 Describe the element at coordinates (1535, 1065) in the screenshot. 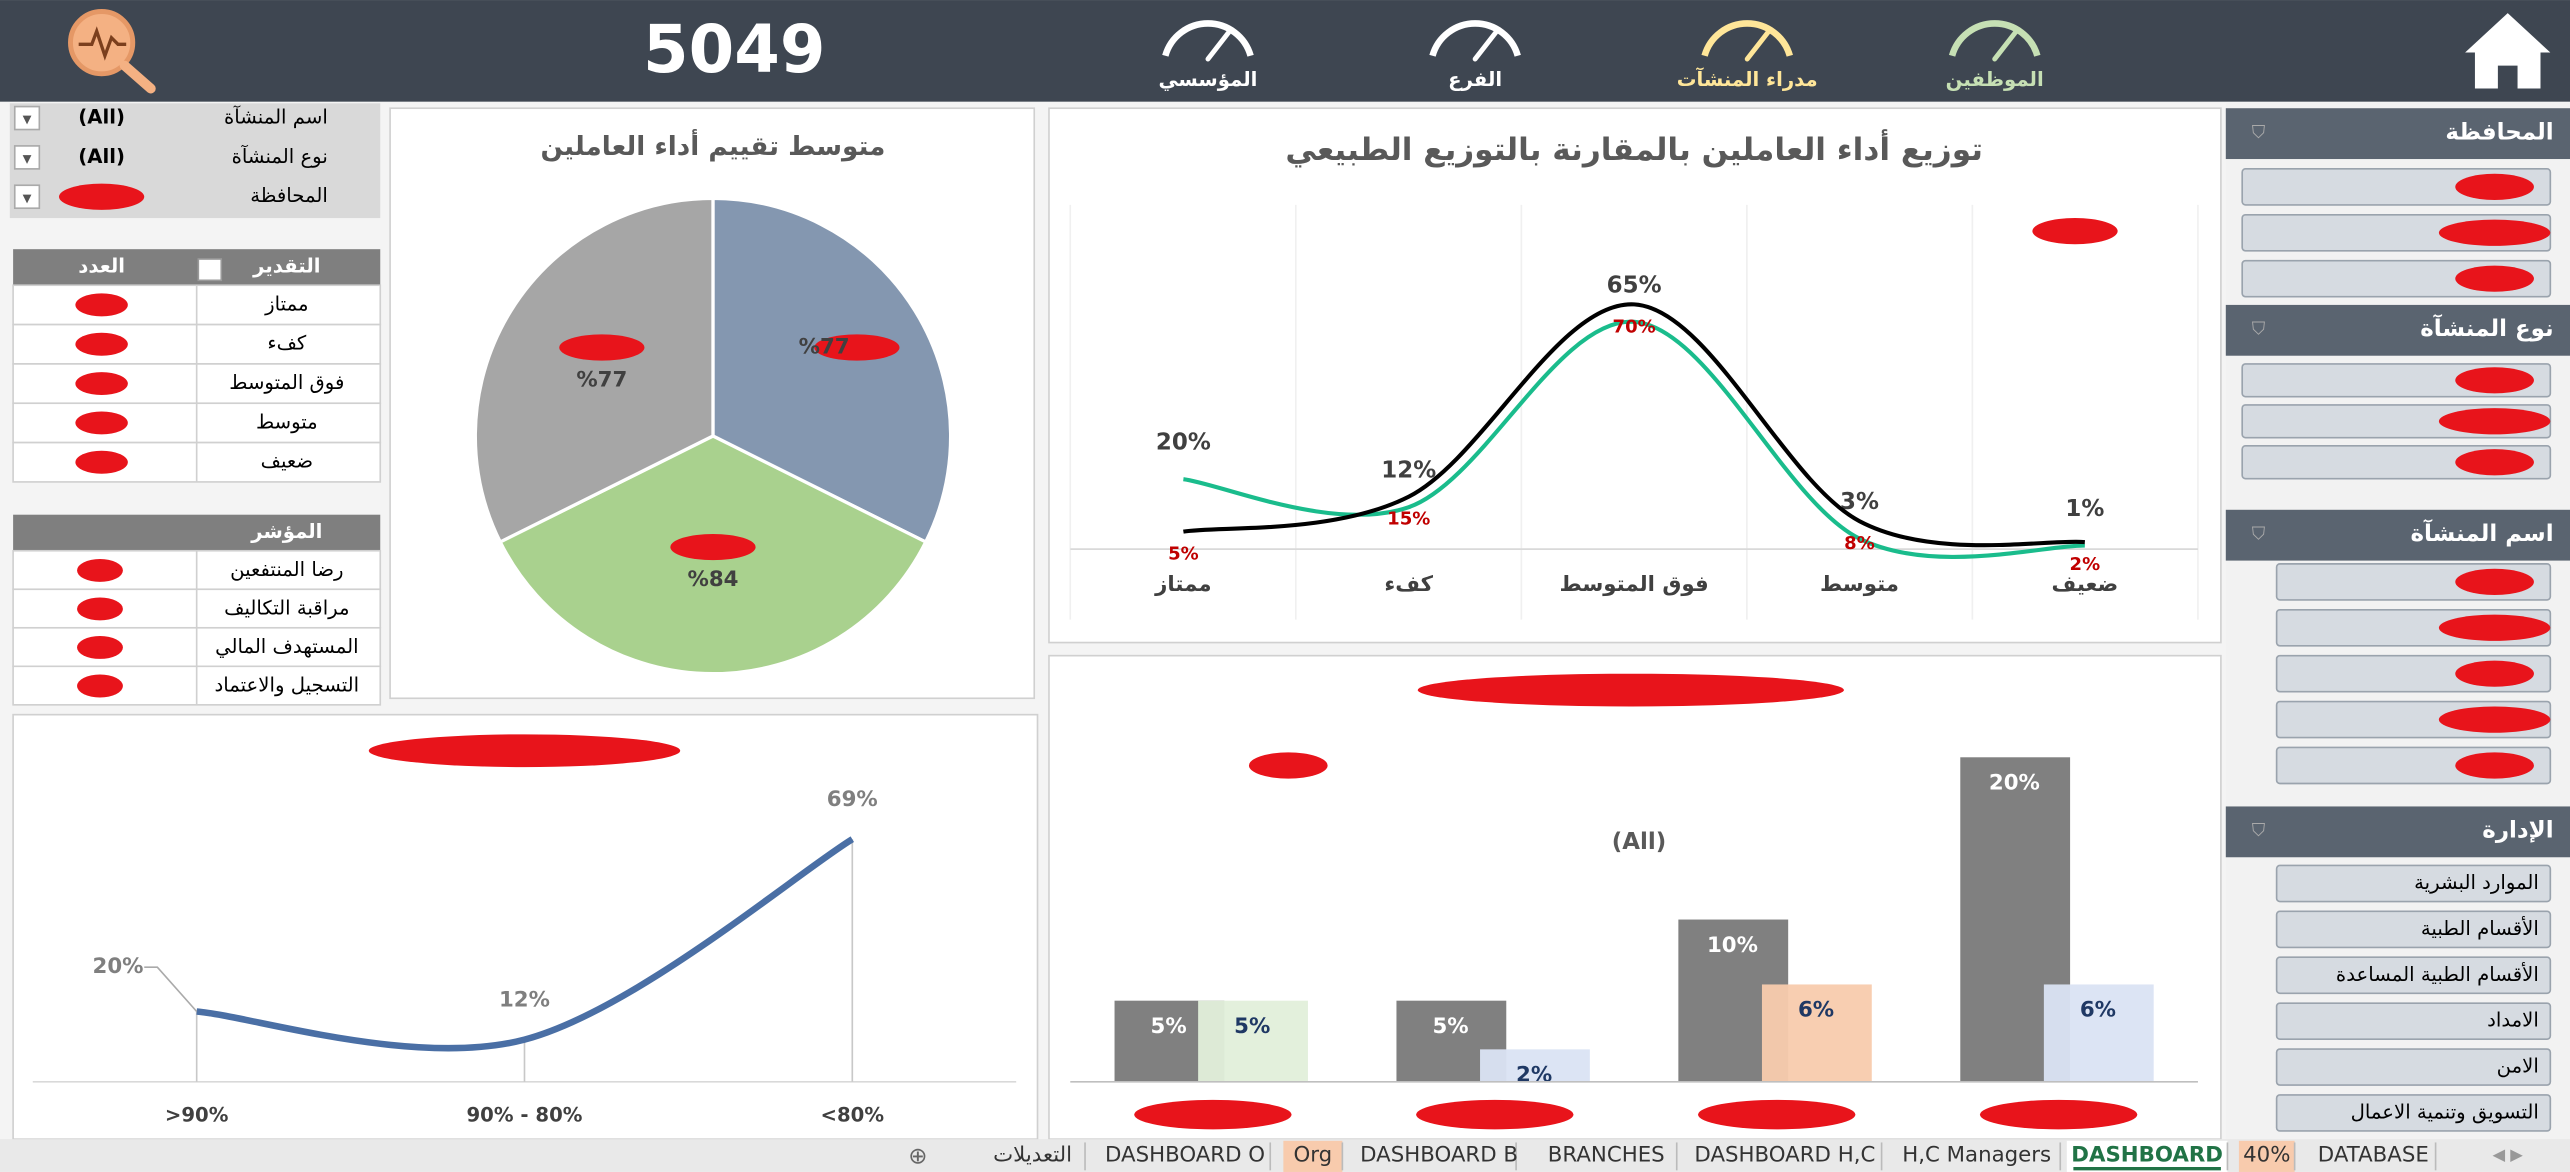

I see `bar` at that location.